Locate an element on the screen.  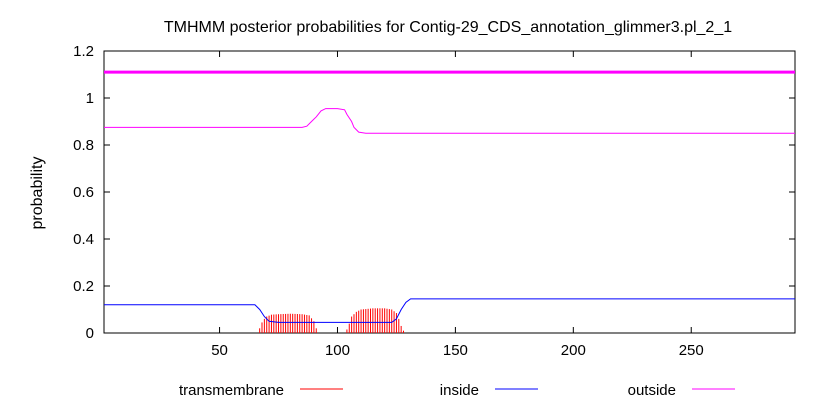
y-axis-label: probability is located at coordinates (37, 193).